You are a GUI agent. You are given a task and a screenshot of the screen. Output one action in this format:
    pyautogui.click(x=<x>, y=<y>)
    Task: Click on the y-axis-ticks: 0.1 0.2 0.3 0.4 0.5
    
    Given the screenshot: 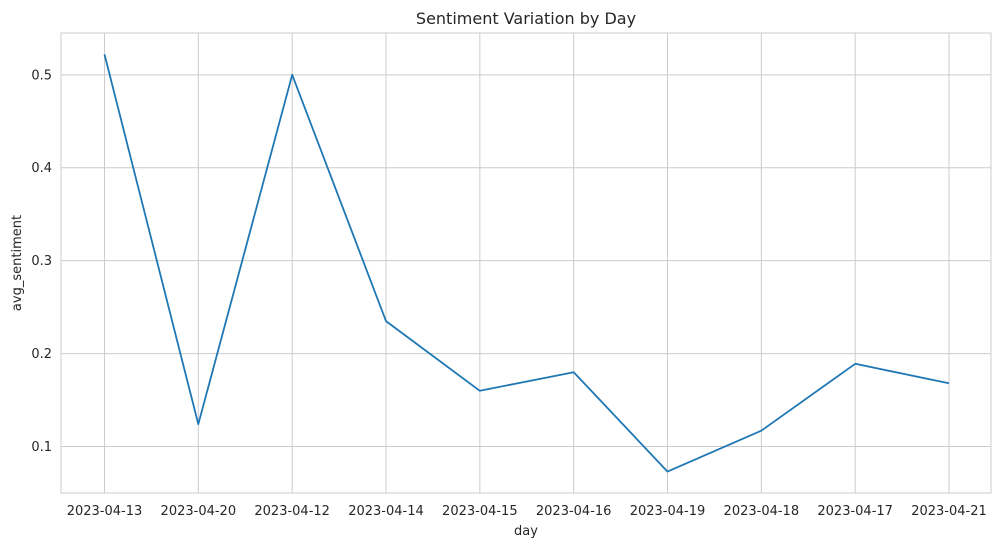 What is the action you would take?
    pyautogui.click(x=41, y=261)
    